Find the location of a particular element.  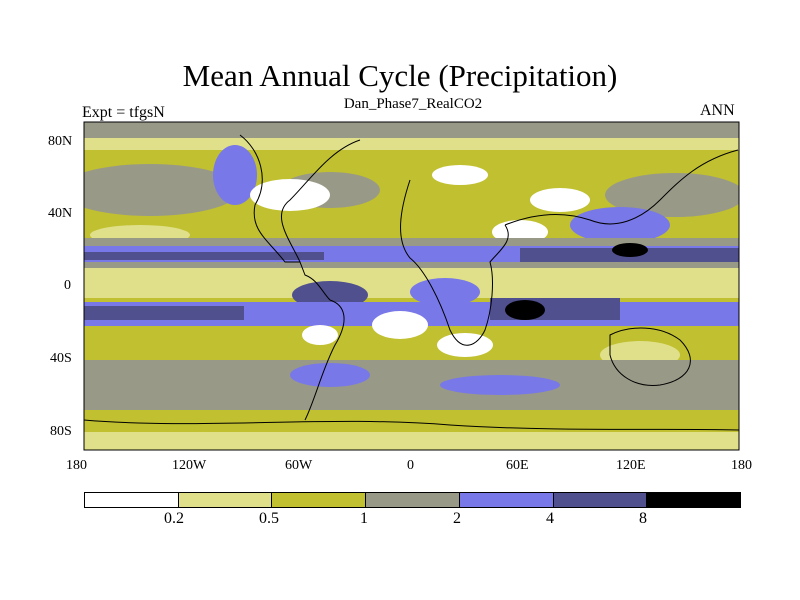

field-south-indian-storm is located at coordinates (500, 385).